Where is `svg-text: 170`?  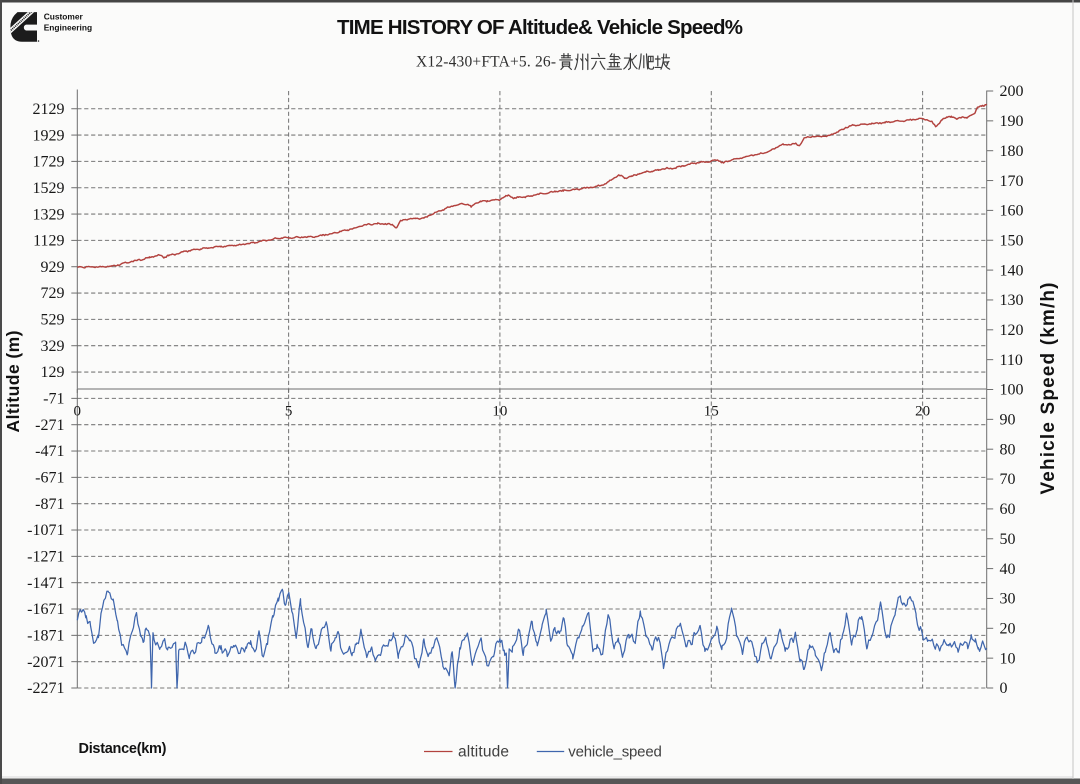 svg-text: 170 is located at coordinates (1012, 181).